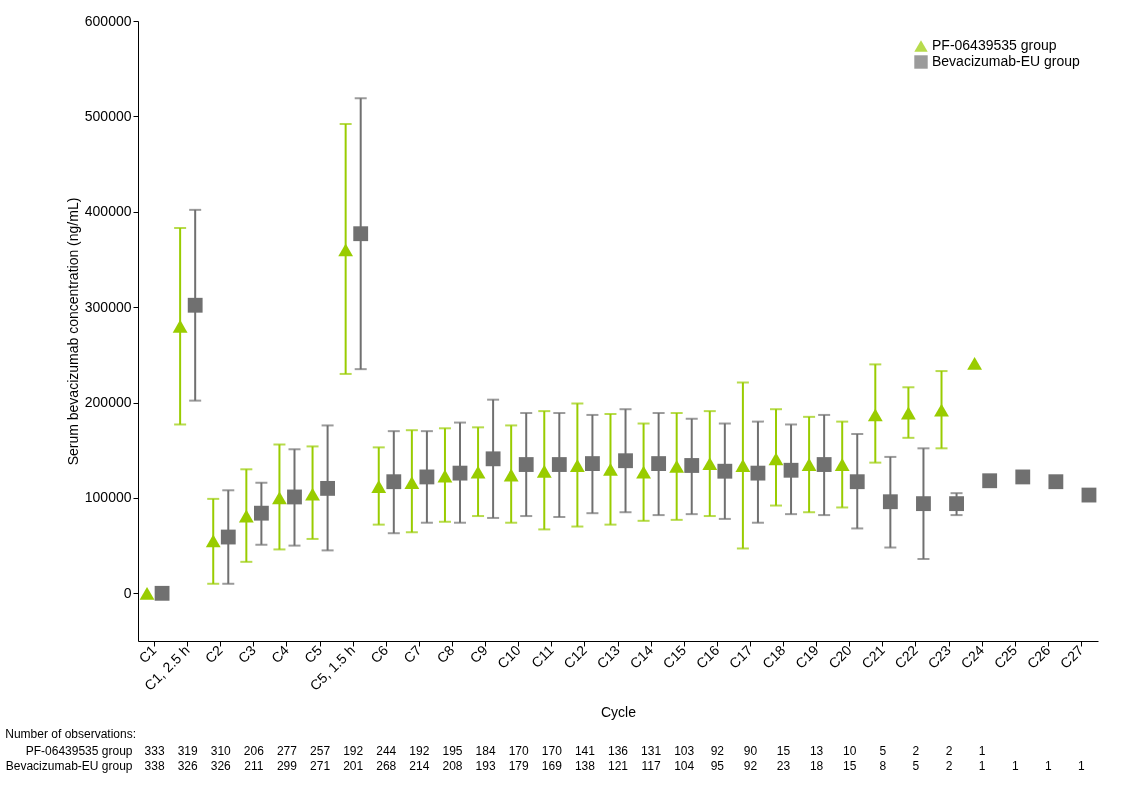 The image size is (1124, 812). I want to click on text: 338 326 326 211 299 271 201 268 214 208 193 179 169 138 121 117 104 95 92 23 18 15 8 5 2 1 1 1 1, so click(614, 765).